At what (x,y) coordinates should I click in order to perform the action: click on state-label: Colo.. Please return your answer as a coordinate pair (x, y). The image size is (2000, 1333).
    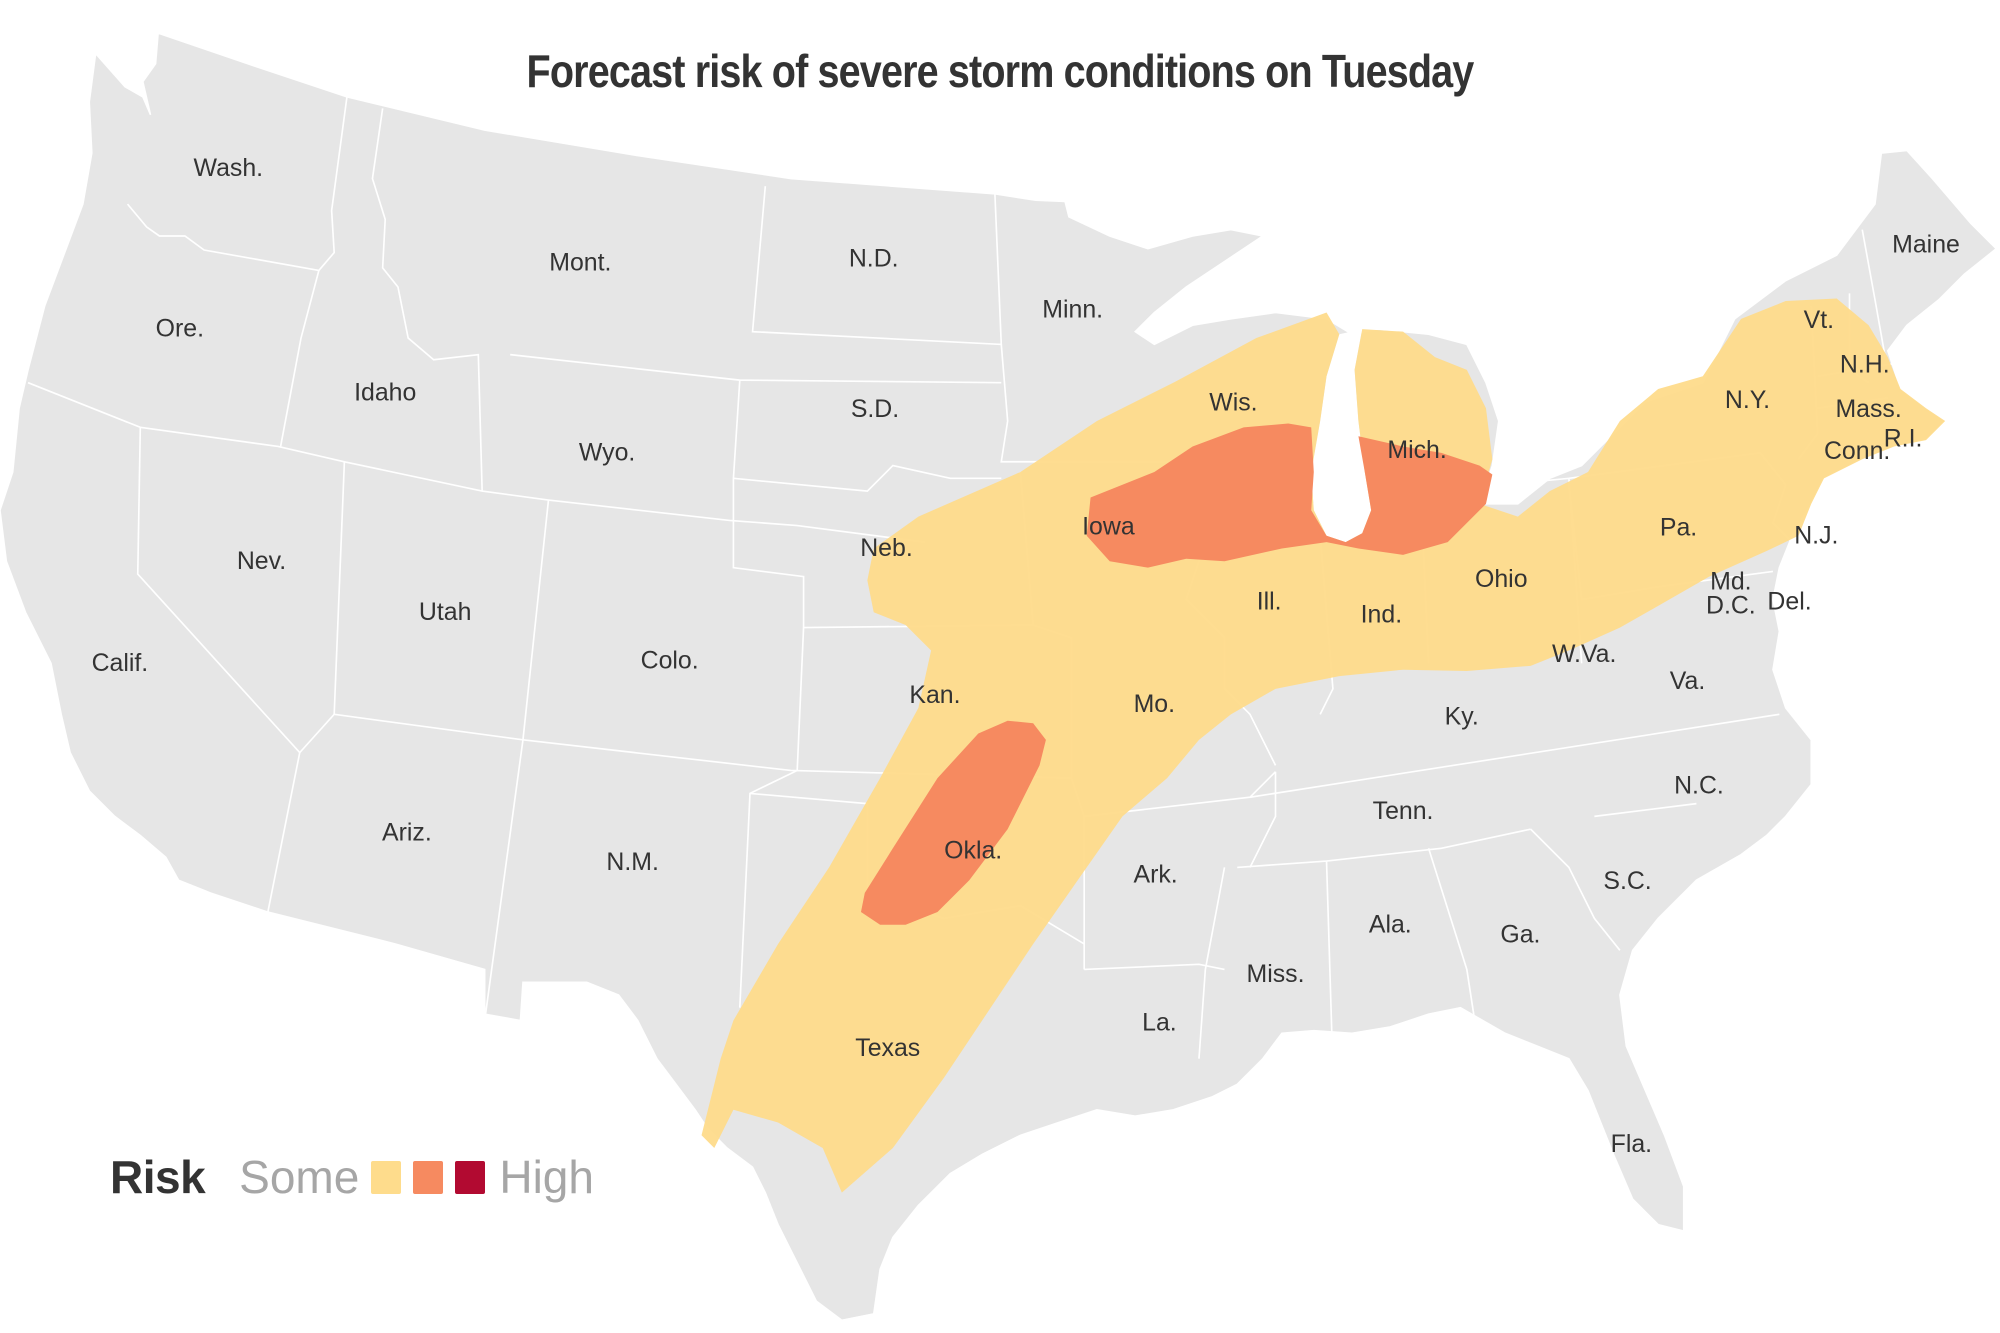
    Looking at the image, I should click on (670, 660).